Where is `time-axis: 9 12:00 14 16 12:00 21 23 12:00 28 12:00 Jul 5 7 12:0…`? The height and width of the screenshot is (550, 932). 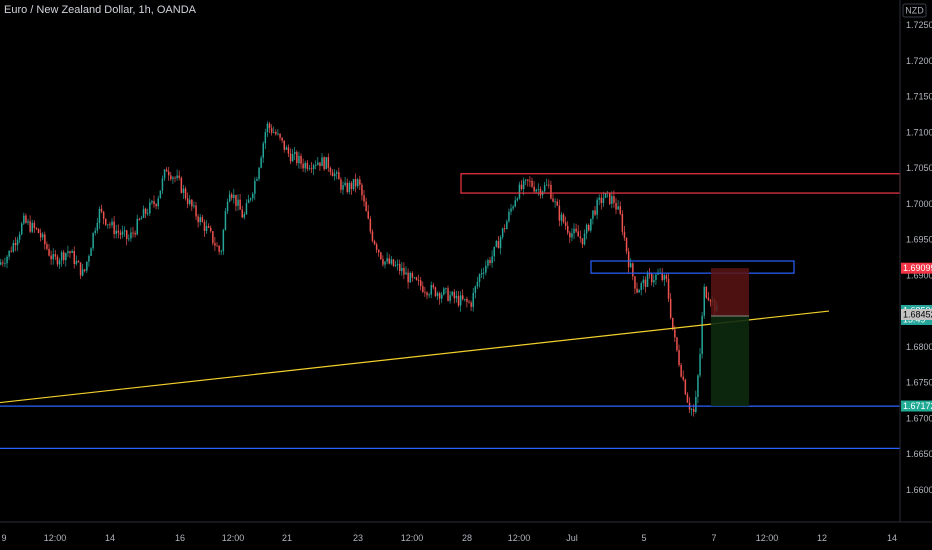
time-axis: 9 12:00 14 16 12:00 21 23 12:00 28 12:00 Jul 5 7 12:0… is located at coordinates (449, 538).